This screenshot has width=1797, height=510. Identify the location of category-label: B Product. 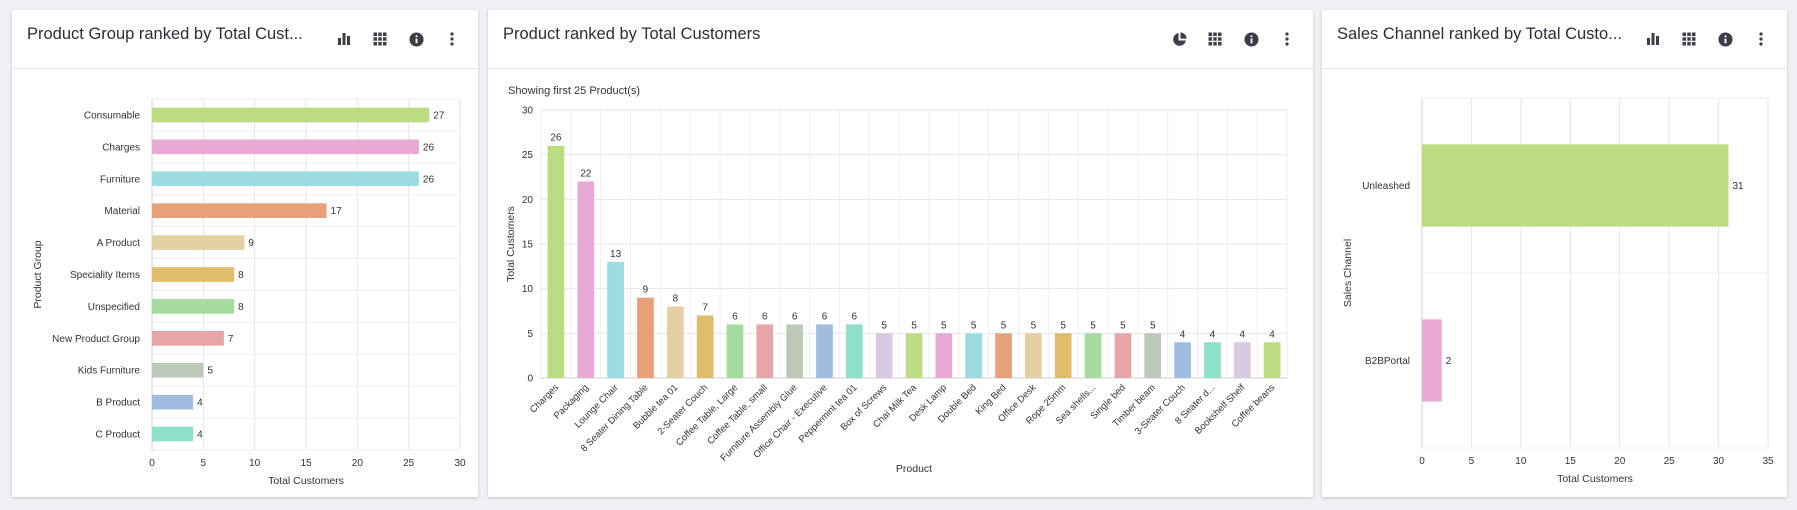
(118, 403).